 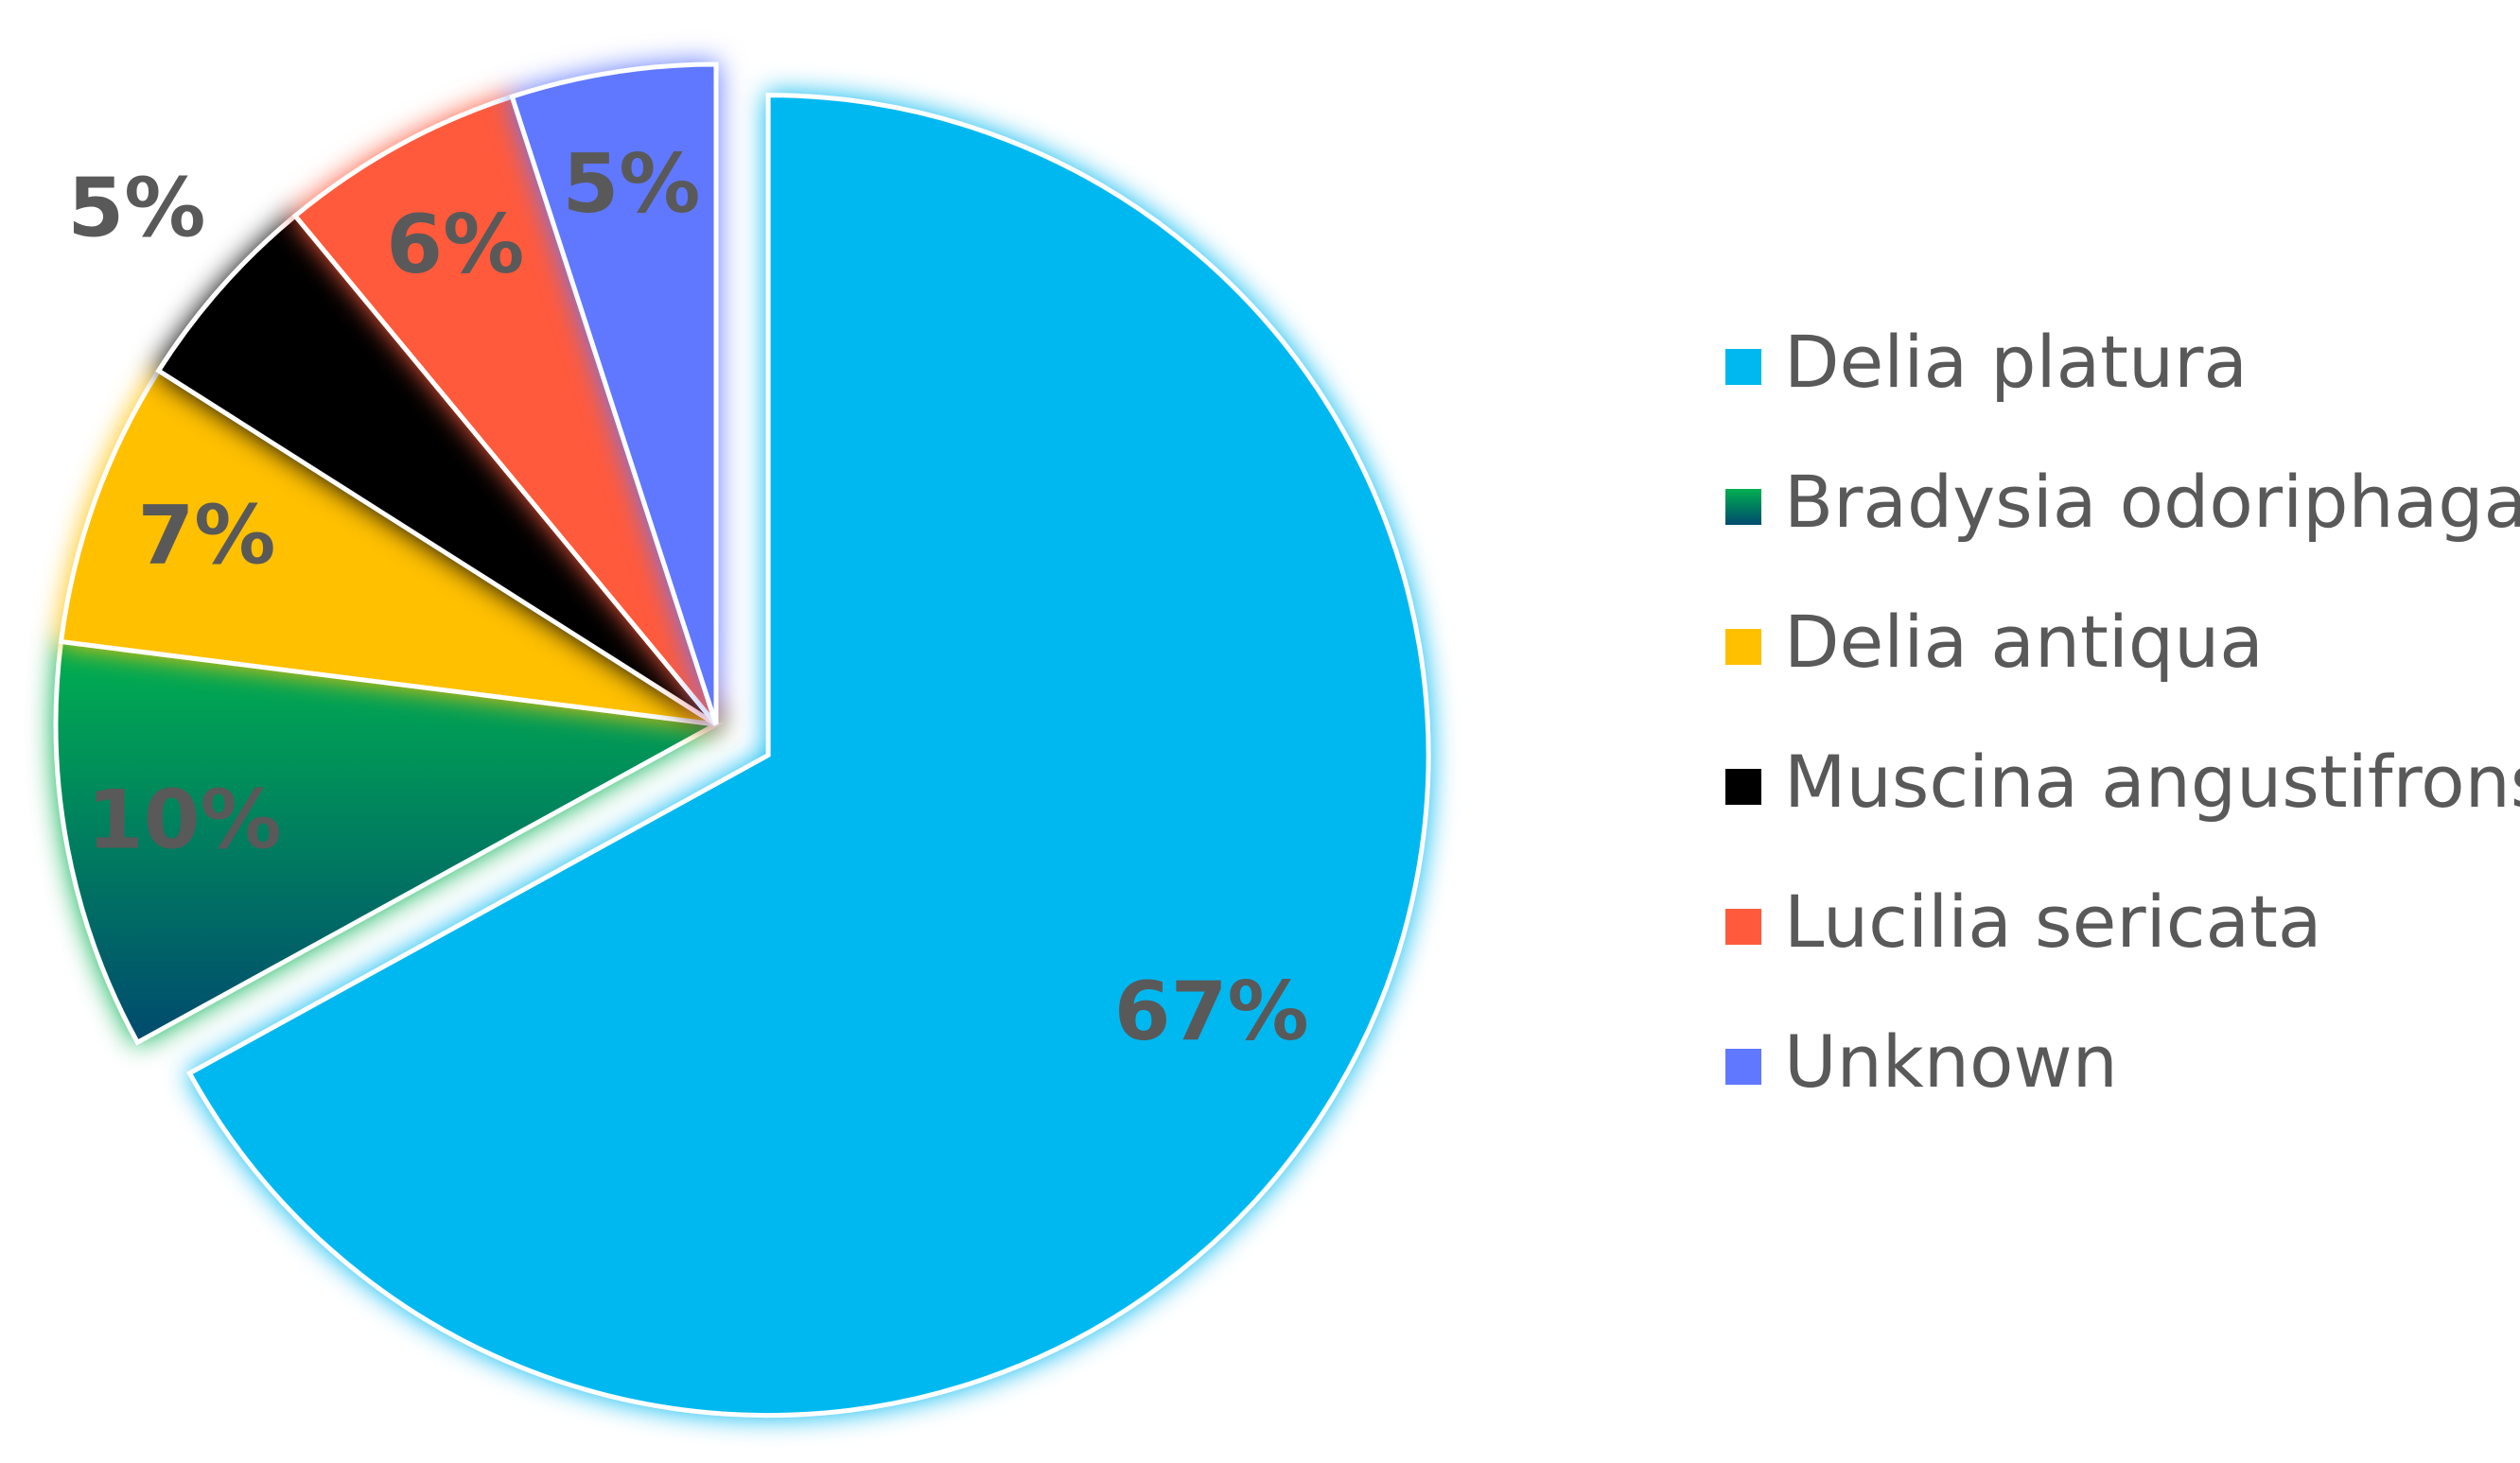 What do you see at coordinates (1951, 1061) in the screenshot?
I see `legend-label: Unknown` at bounding box center [1951, 1061].